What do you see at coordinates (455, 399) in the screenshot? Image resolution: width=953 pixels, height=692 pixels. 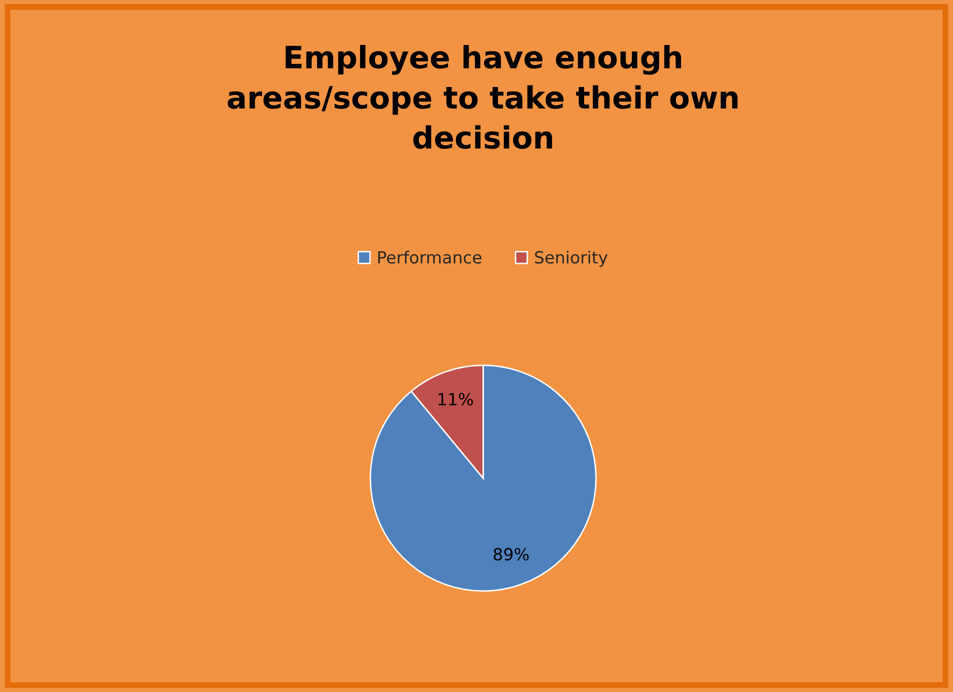 I see `data-label: 11%` at bounding box center [455, 399].